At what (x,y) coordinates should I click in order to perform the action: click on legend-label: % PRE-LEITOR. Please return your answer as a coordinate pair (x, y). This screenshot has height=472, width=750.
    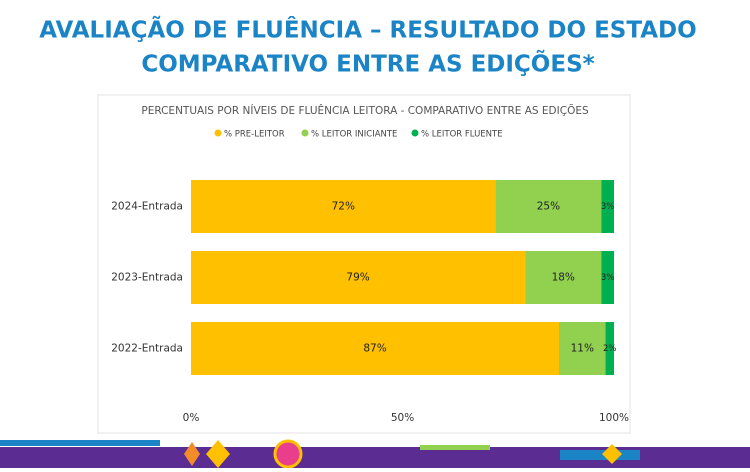
    Looking at the image, I should click on (254, 135).